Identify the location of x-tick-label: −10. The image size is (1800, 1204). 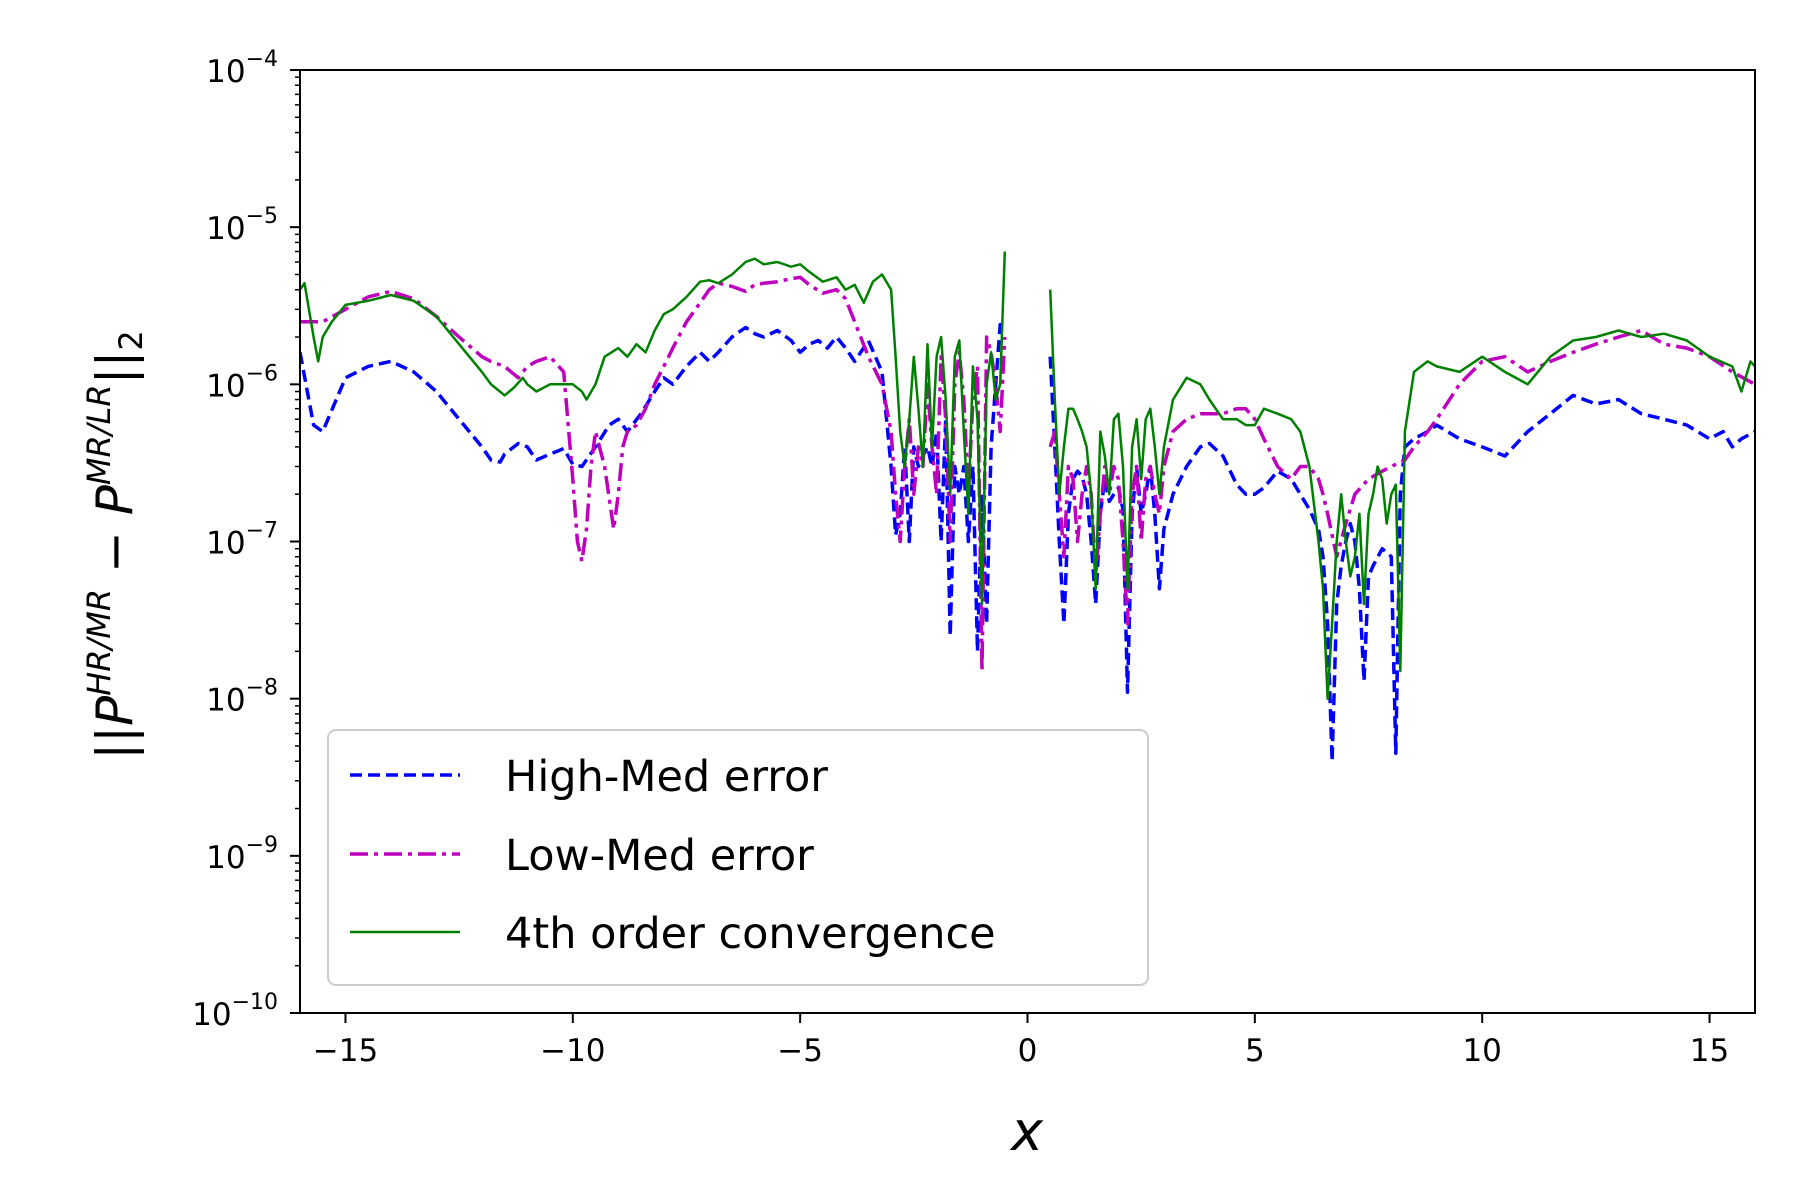
(572, 1051).